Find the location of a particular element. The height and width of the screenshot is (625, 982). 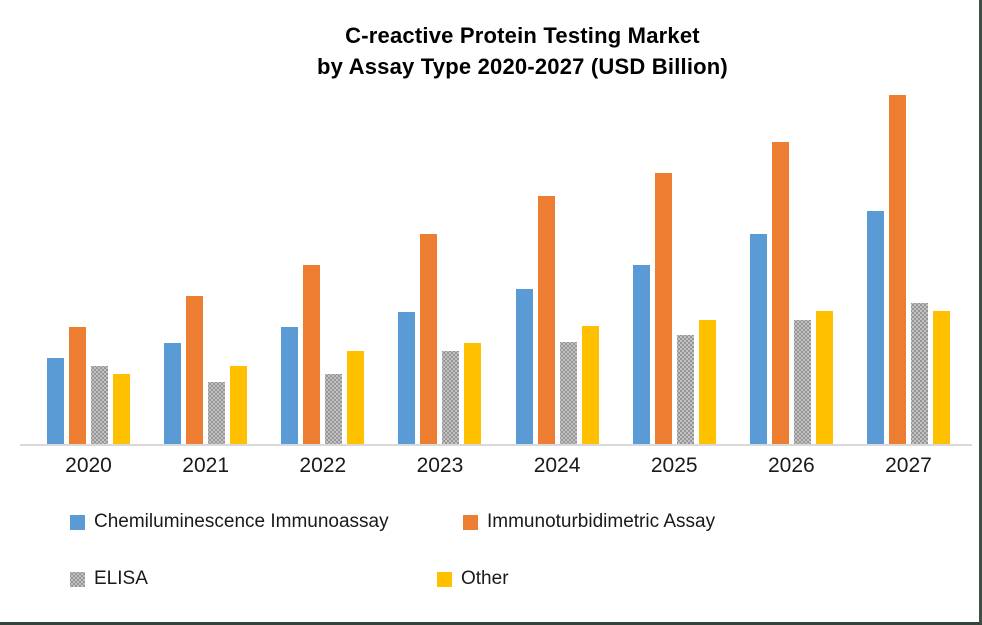

bar-immunoturbidimetric-assay-2023 is located at coordinates (429, 339).